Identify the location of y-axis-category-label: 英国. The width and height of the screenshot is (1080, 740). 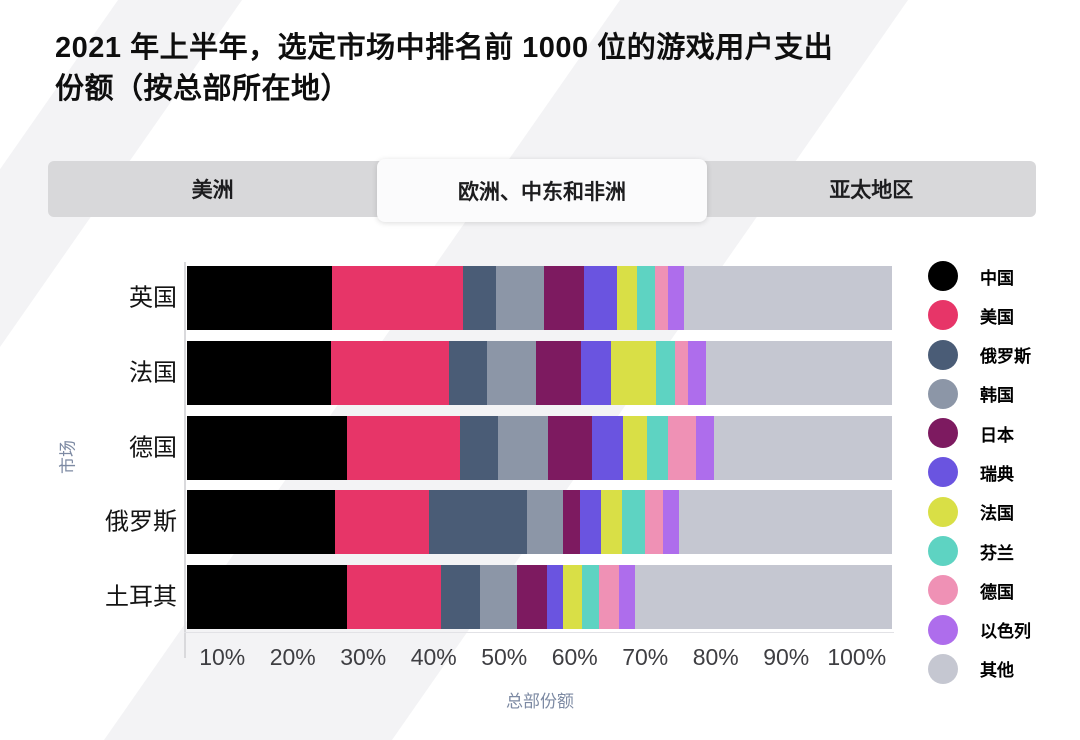
(153, 298).